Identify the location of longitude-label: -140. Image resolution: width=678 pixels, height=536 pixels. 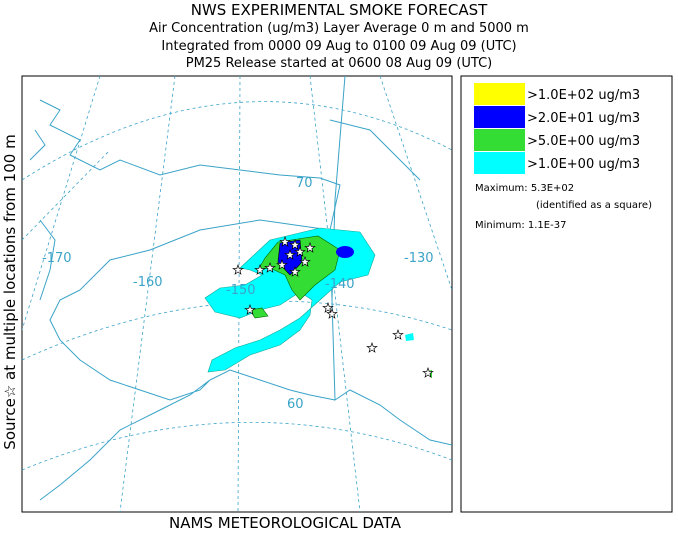
(340, 284).